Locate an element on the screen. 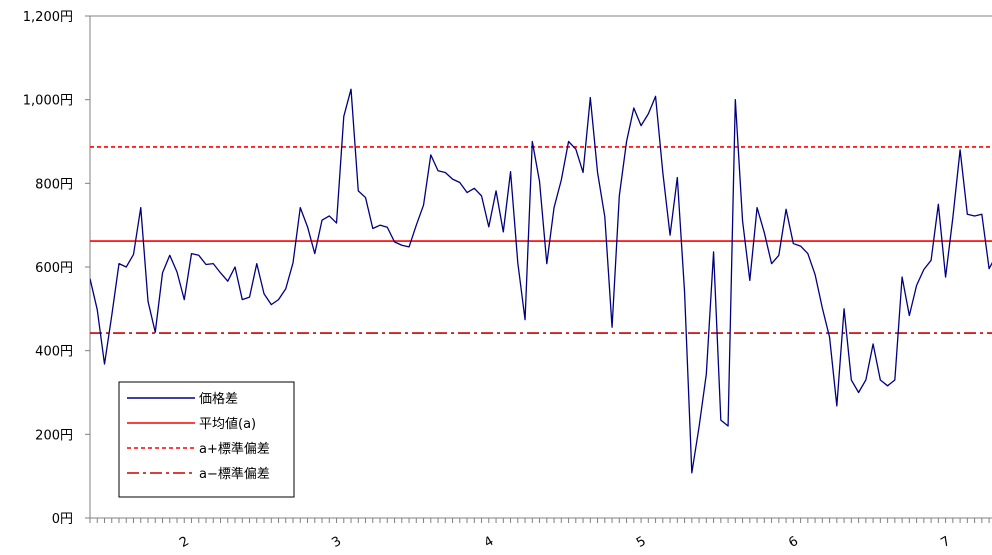 The height and width of the screenshot is (555, 992). x-month-label: 5 is located at coordinates (641, 542).